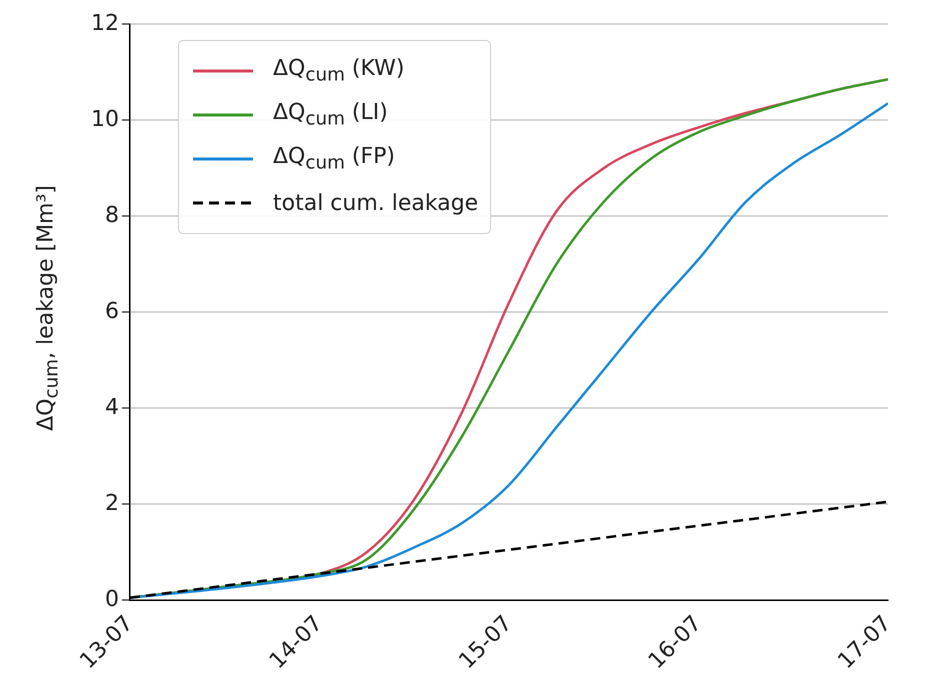 The image size is (928, 688). What do you see at coordinates (330, 115) in the screenshot?
I see `legend-label: ΔQ$_{cum}$ (LI)` at bounding box center [330, 115].